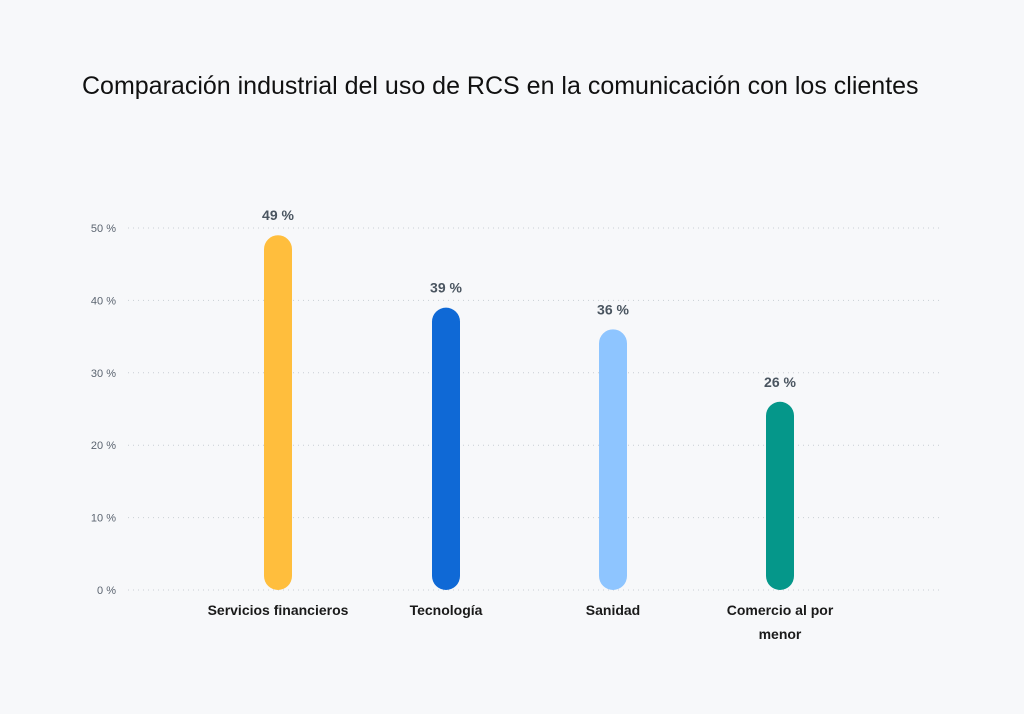 The image size is (1024, 714). What do you see at coordinates (106, 591) in the screenshot?
I see `y-tick-label: 0 %` at bounding box center [106, 591].